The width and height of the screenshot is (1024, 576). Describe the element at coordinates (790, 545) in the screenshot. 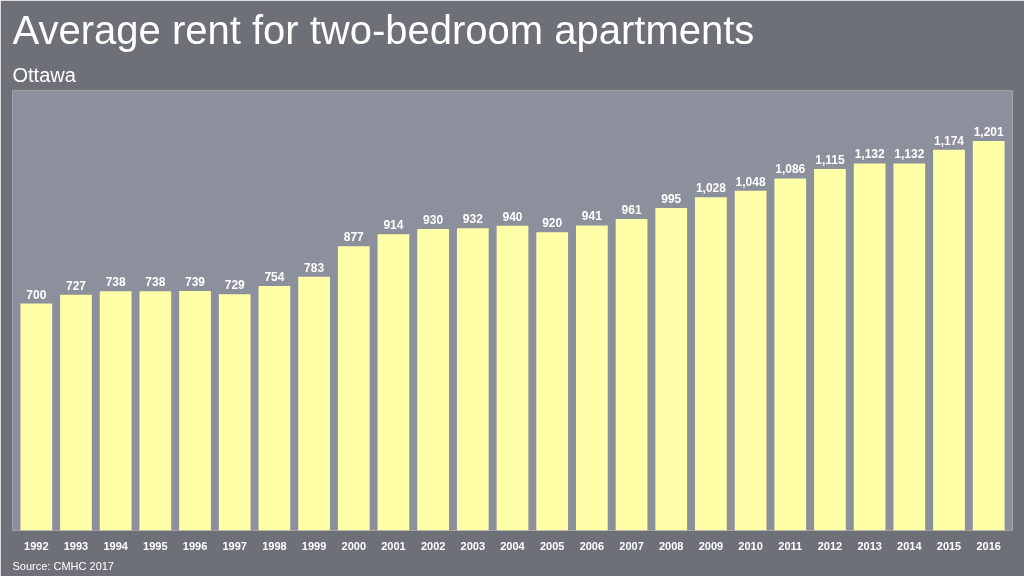

I see `x-tick-label: 2011` at that location.